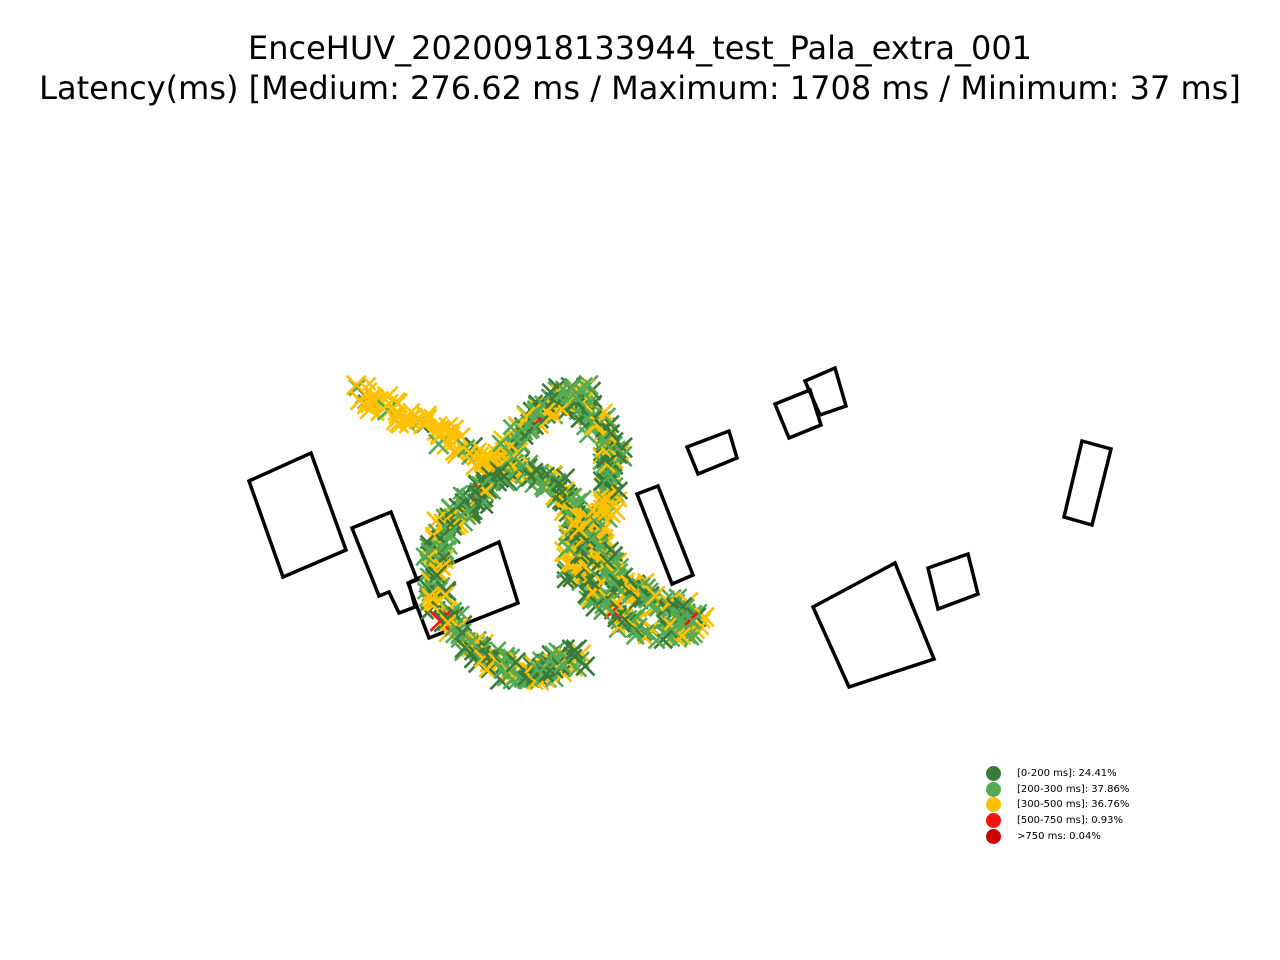 The height and width of the screenshot is (960, 1280). I want to click on legend-label: [300-500 ms]: 36.76%, so click(1073, 805).